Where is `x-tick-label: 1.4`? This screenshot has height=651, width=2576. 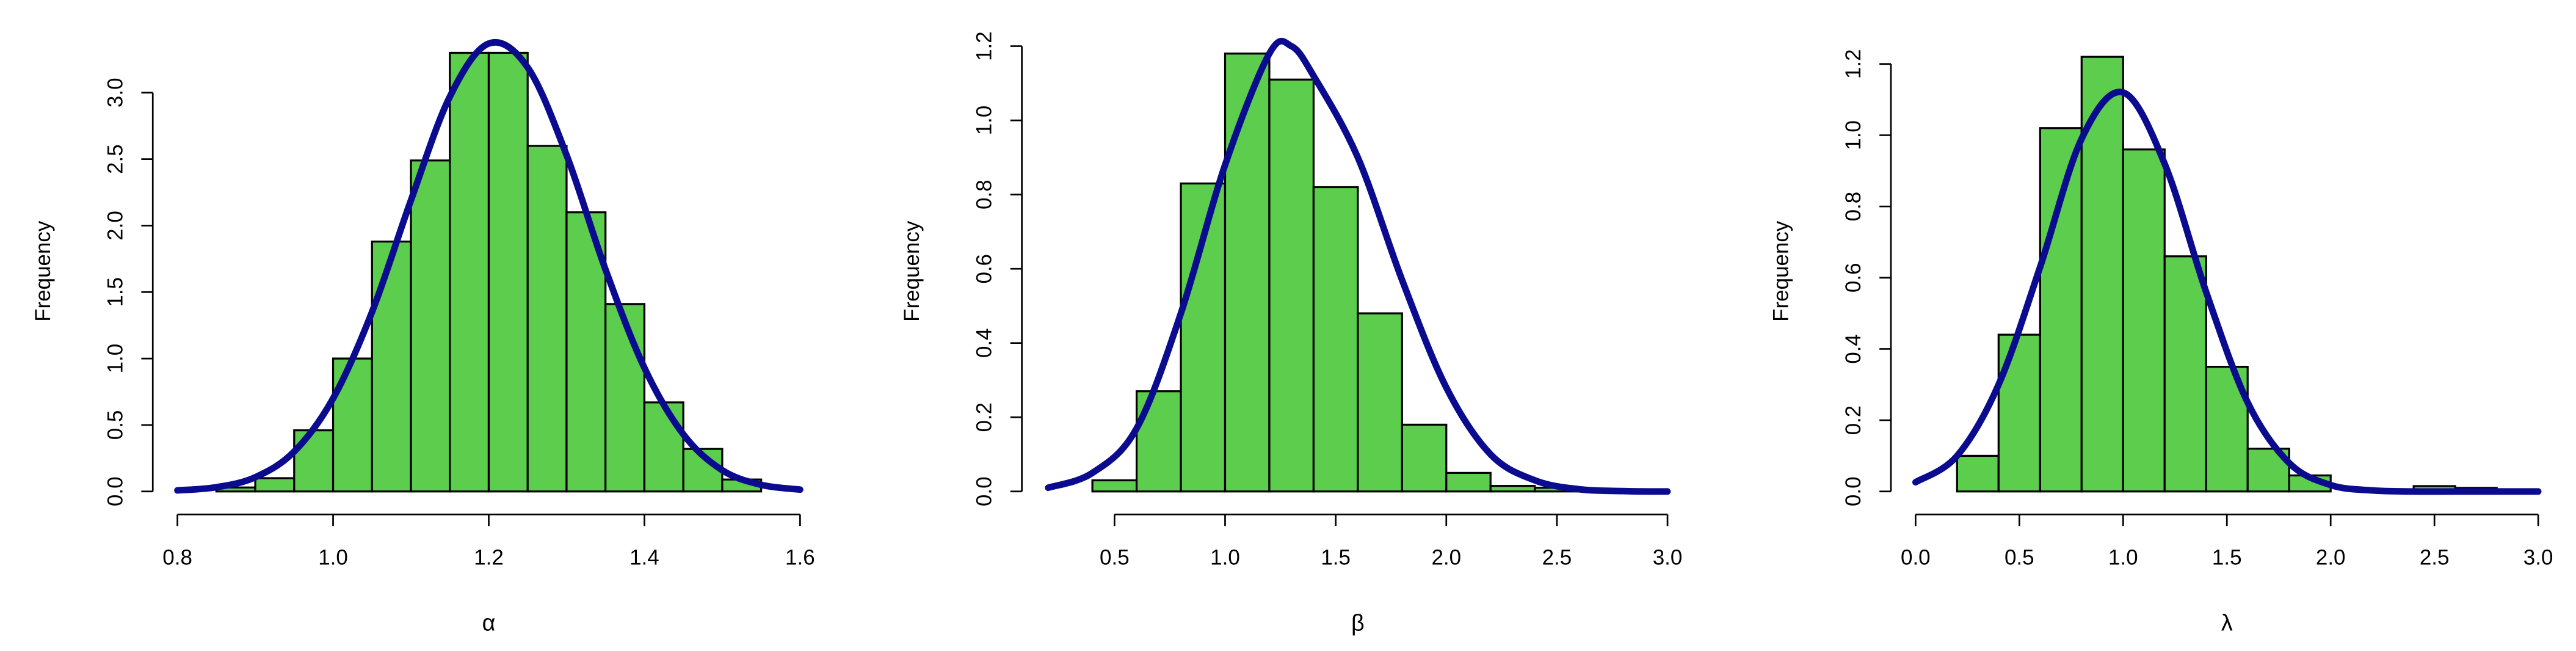 x-tick-label: 1.4 is located at coordinates (644, 557).